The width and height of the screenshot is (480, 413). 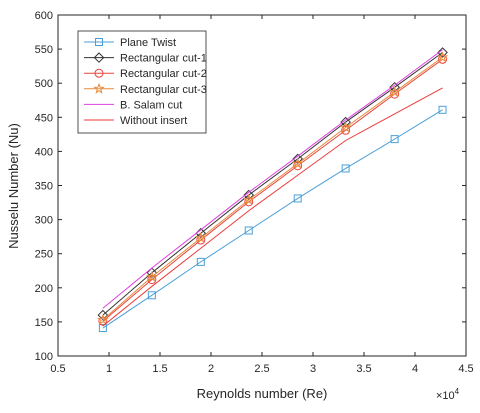 What do you see at coordinates (44, 221) in the screenshot?
I see `y-tick-label: 300` at bounding box center [44, 221].